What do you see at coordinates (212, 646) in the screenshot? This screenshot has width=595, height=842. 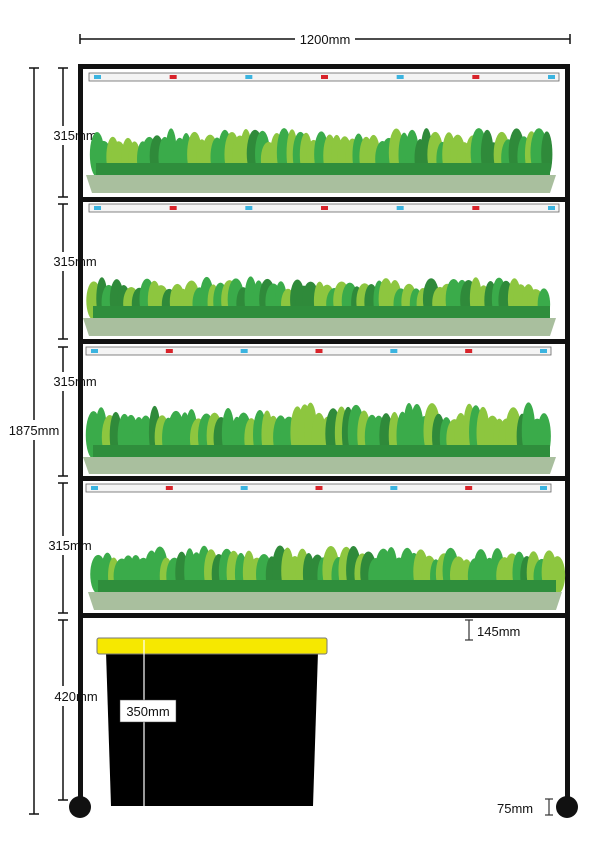 I see `tank-lid` at bounding box center [212, 646].